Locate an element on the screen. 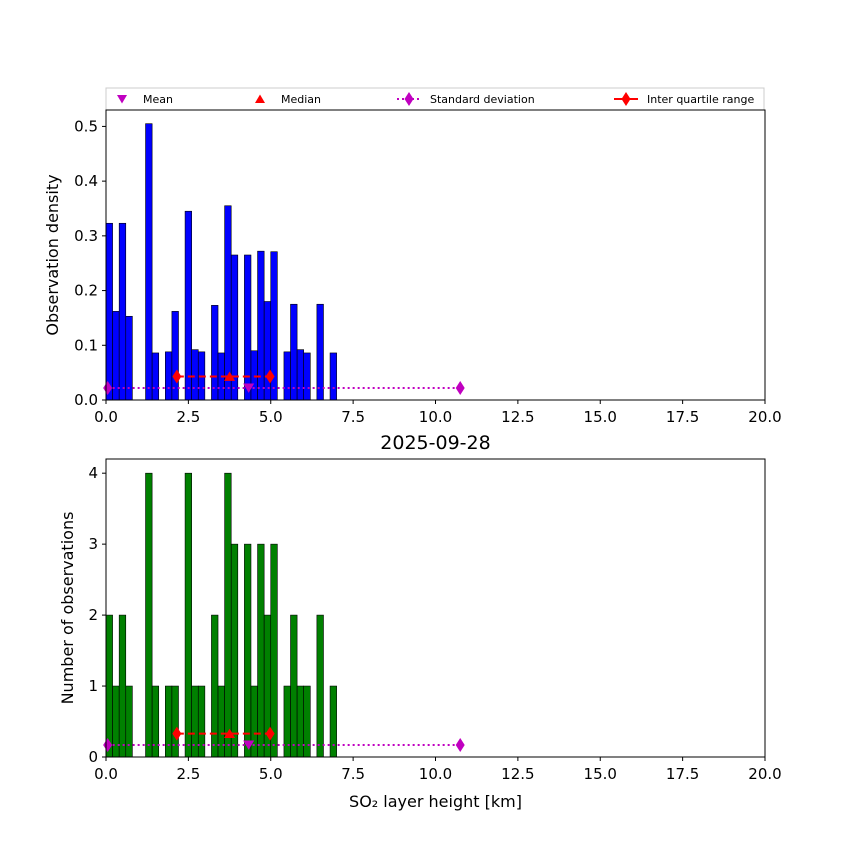  legend-mean-marker is located at coordinates (122, 99).